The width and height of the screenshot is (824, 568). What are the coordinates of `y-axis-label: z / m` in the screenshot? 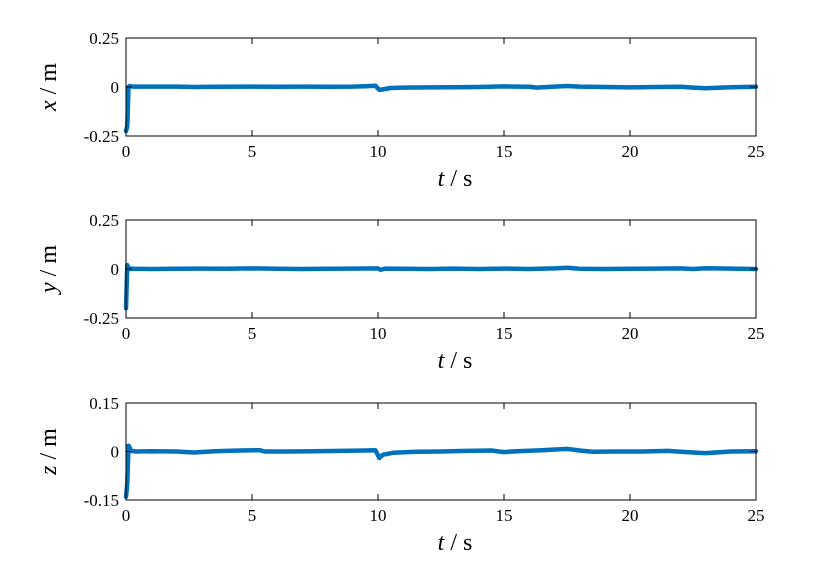 It's located at (49, 452).